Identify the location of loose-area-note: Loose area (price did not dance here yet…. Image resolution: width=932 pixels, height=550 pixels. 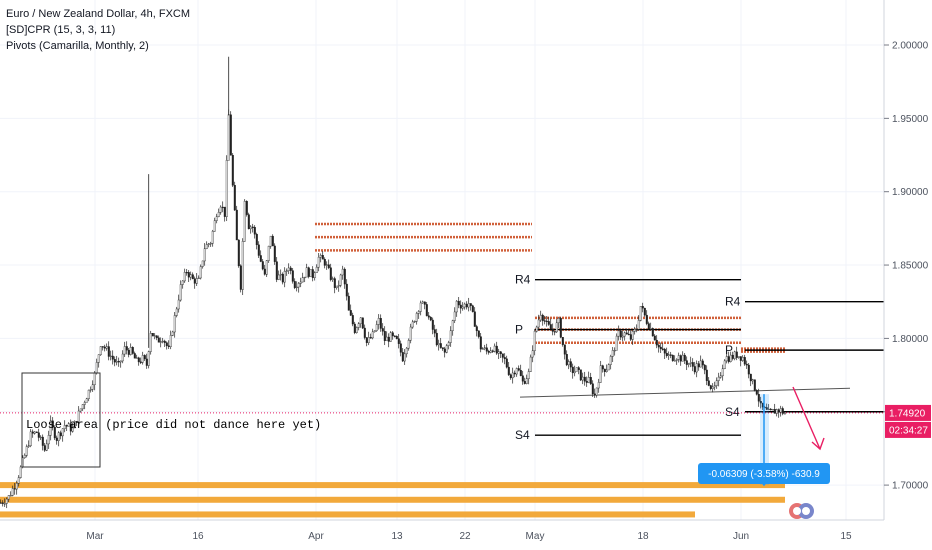
(171, 420).